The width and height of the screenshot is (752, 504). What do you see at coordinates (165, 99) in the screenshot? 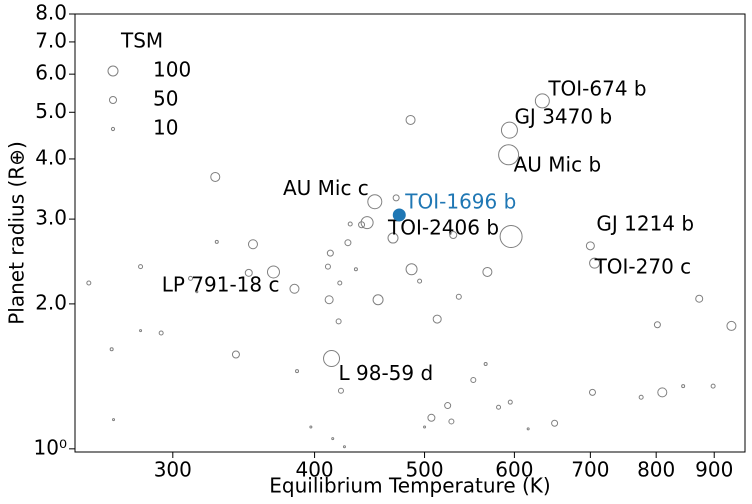
I see `legend-label: 50` at bounding box center [165, 99].